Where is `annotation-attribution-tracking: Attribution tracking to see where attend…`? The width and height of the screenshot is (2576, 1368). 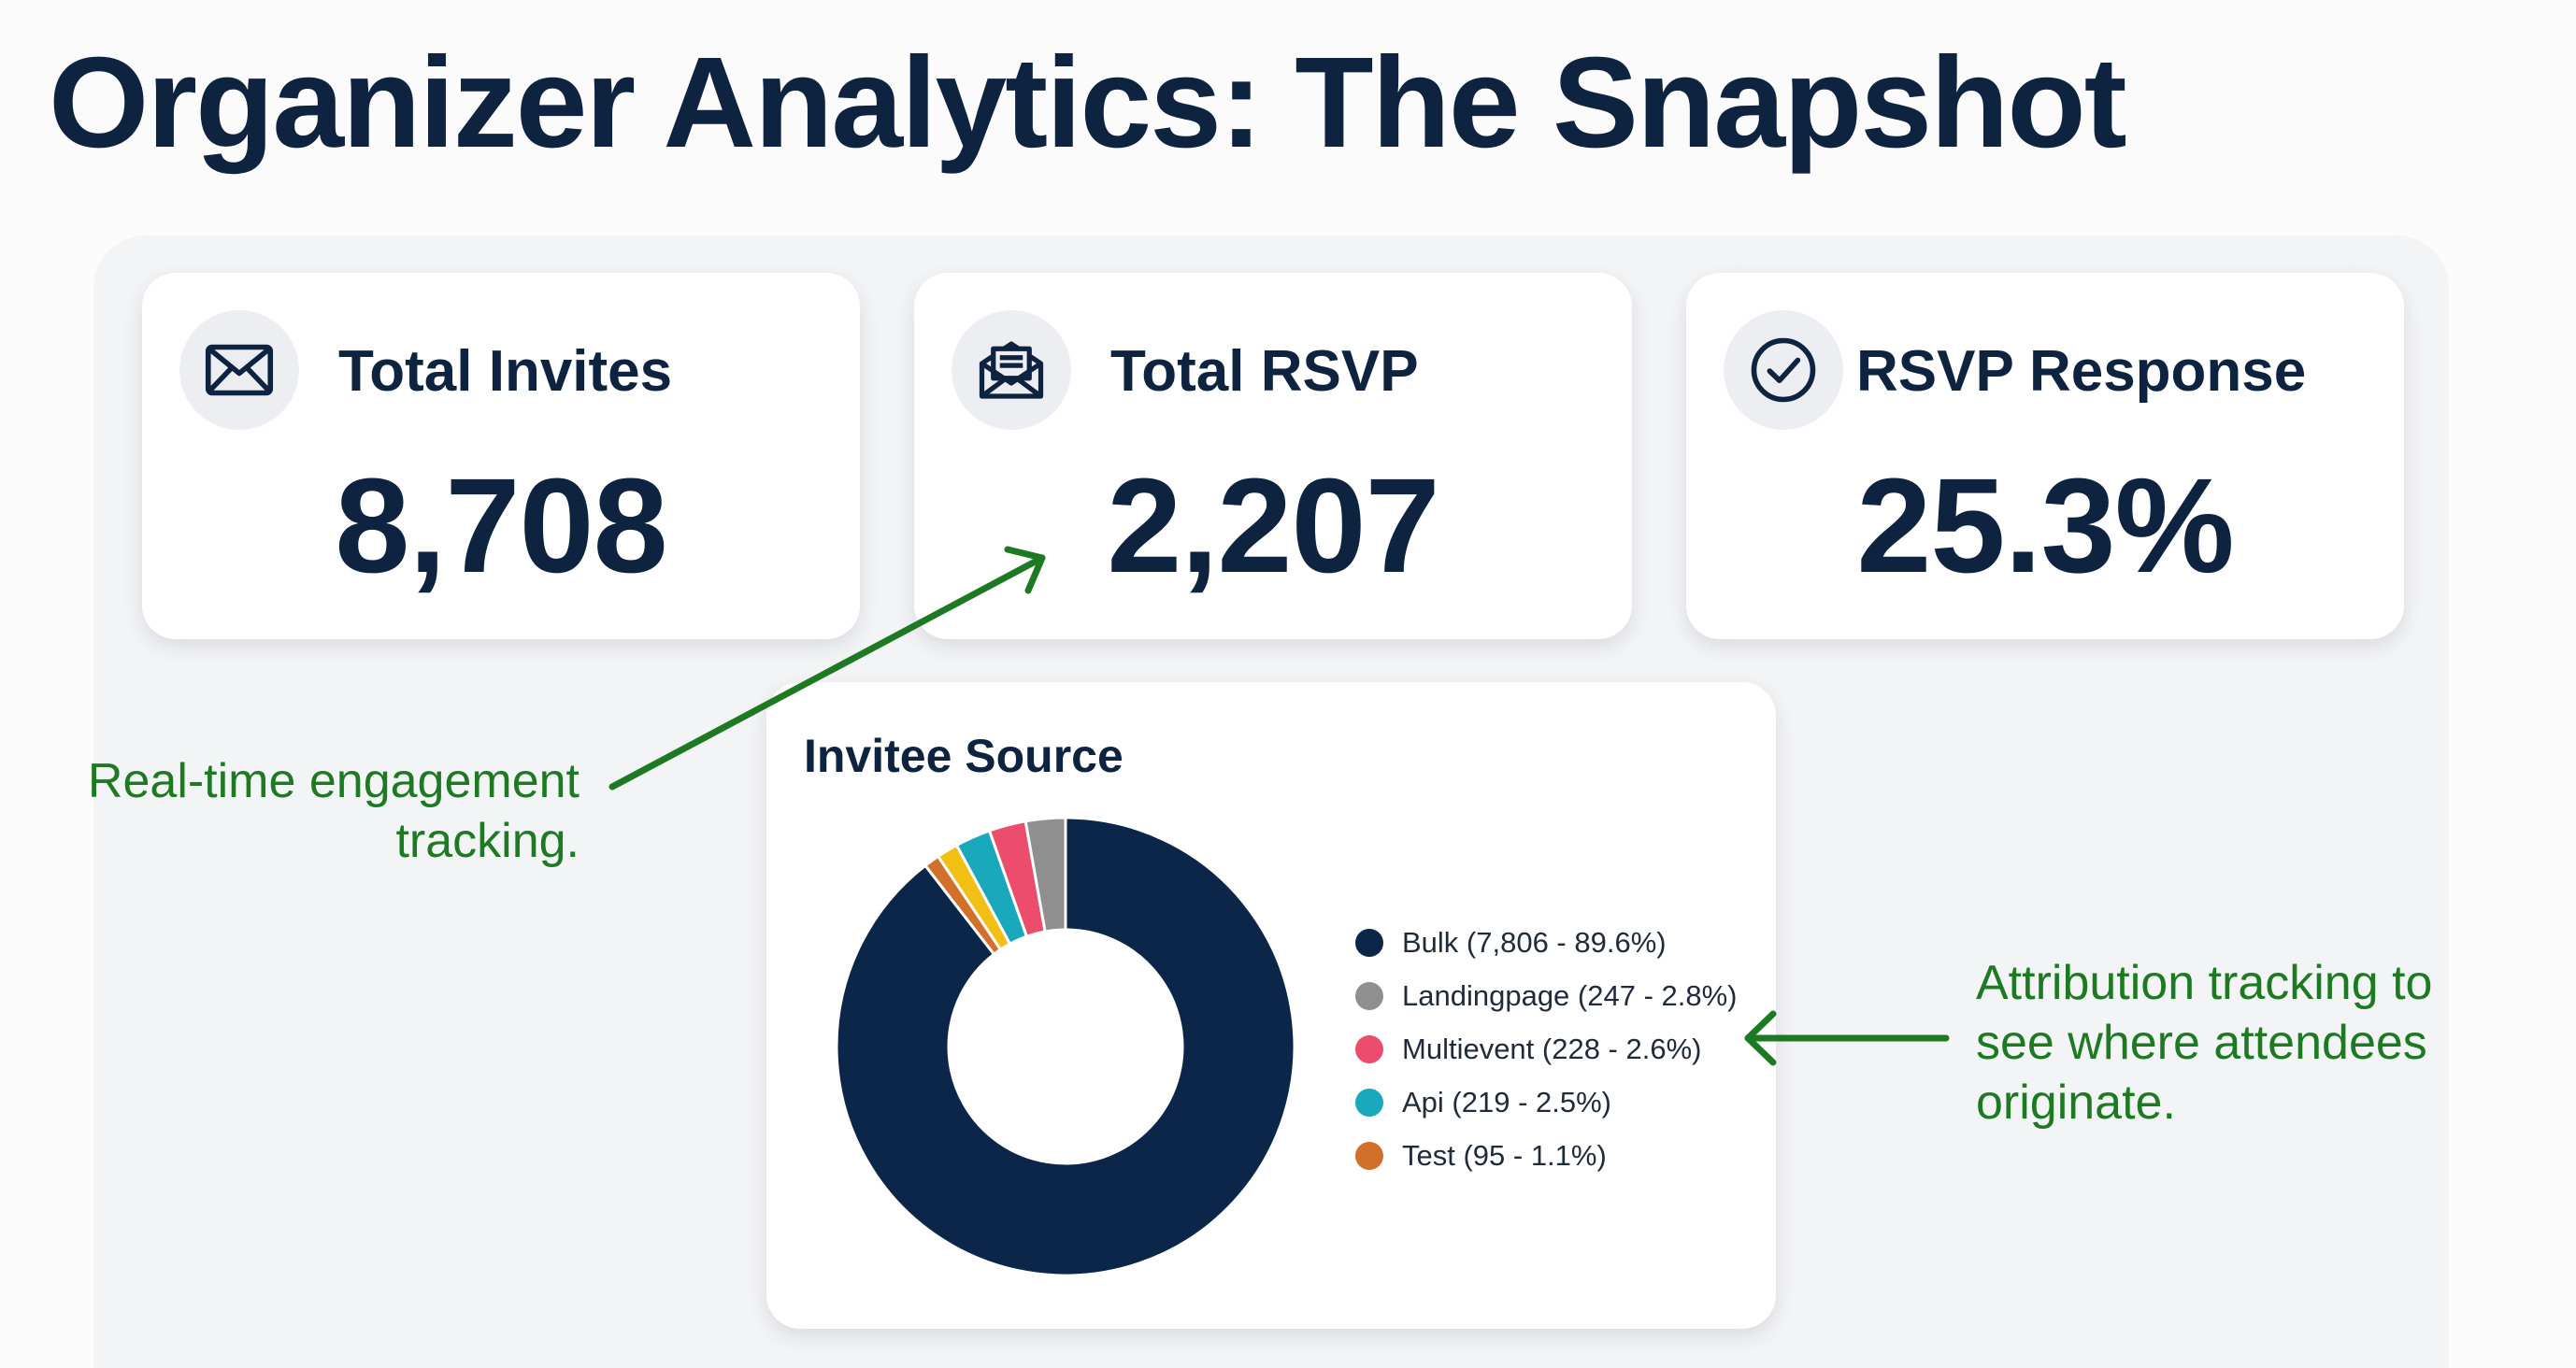 annotation-attribution-tracking: Attribution tracking to see where attend… is located at coordinates (2204, 1043).